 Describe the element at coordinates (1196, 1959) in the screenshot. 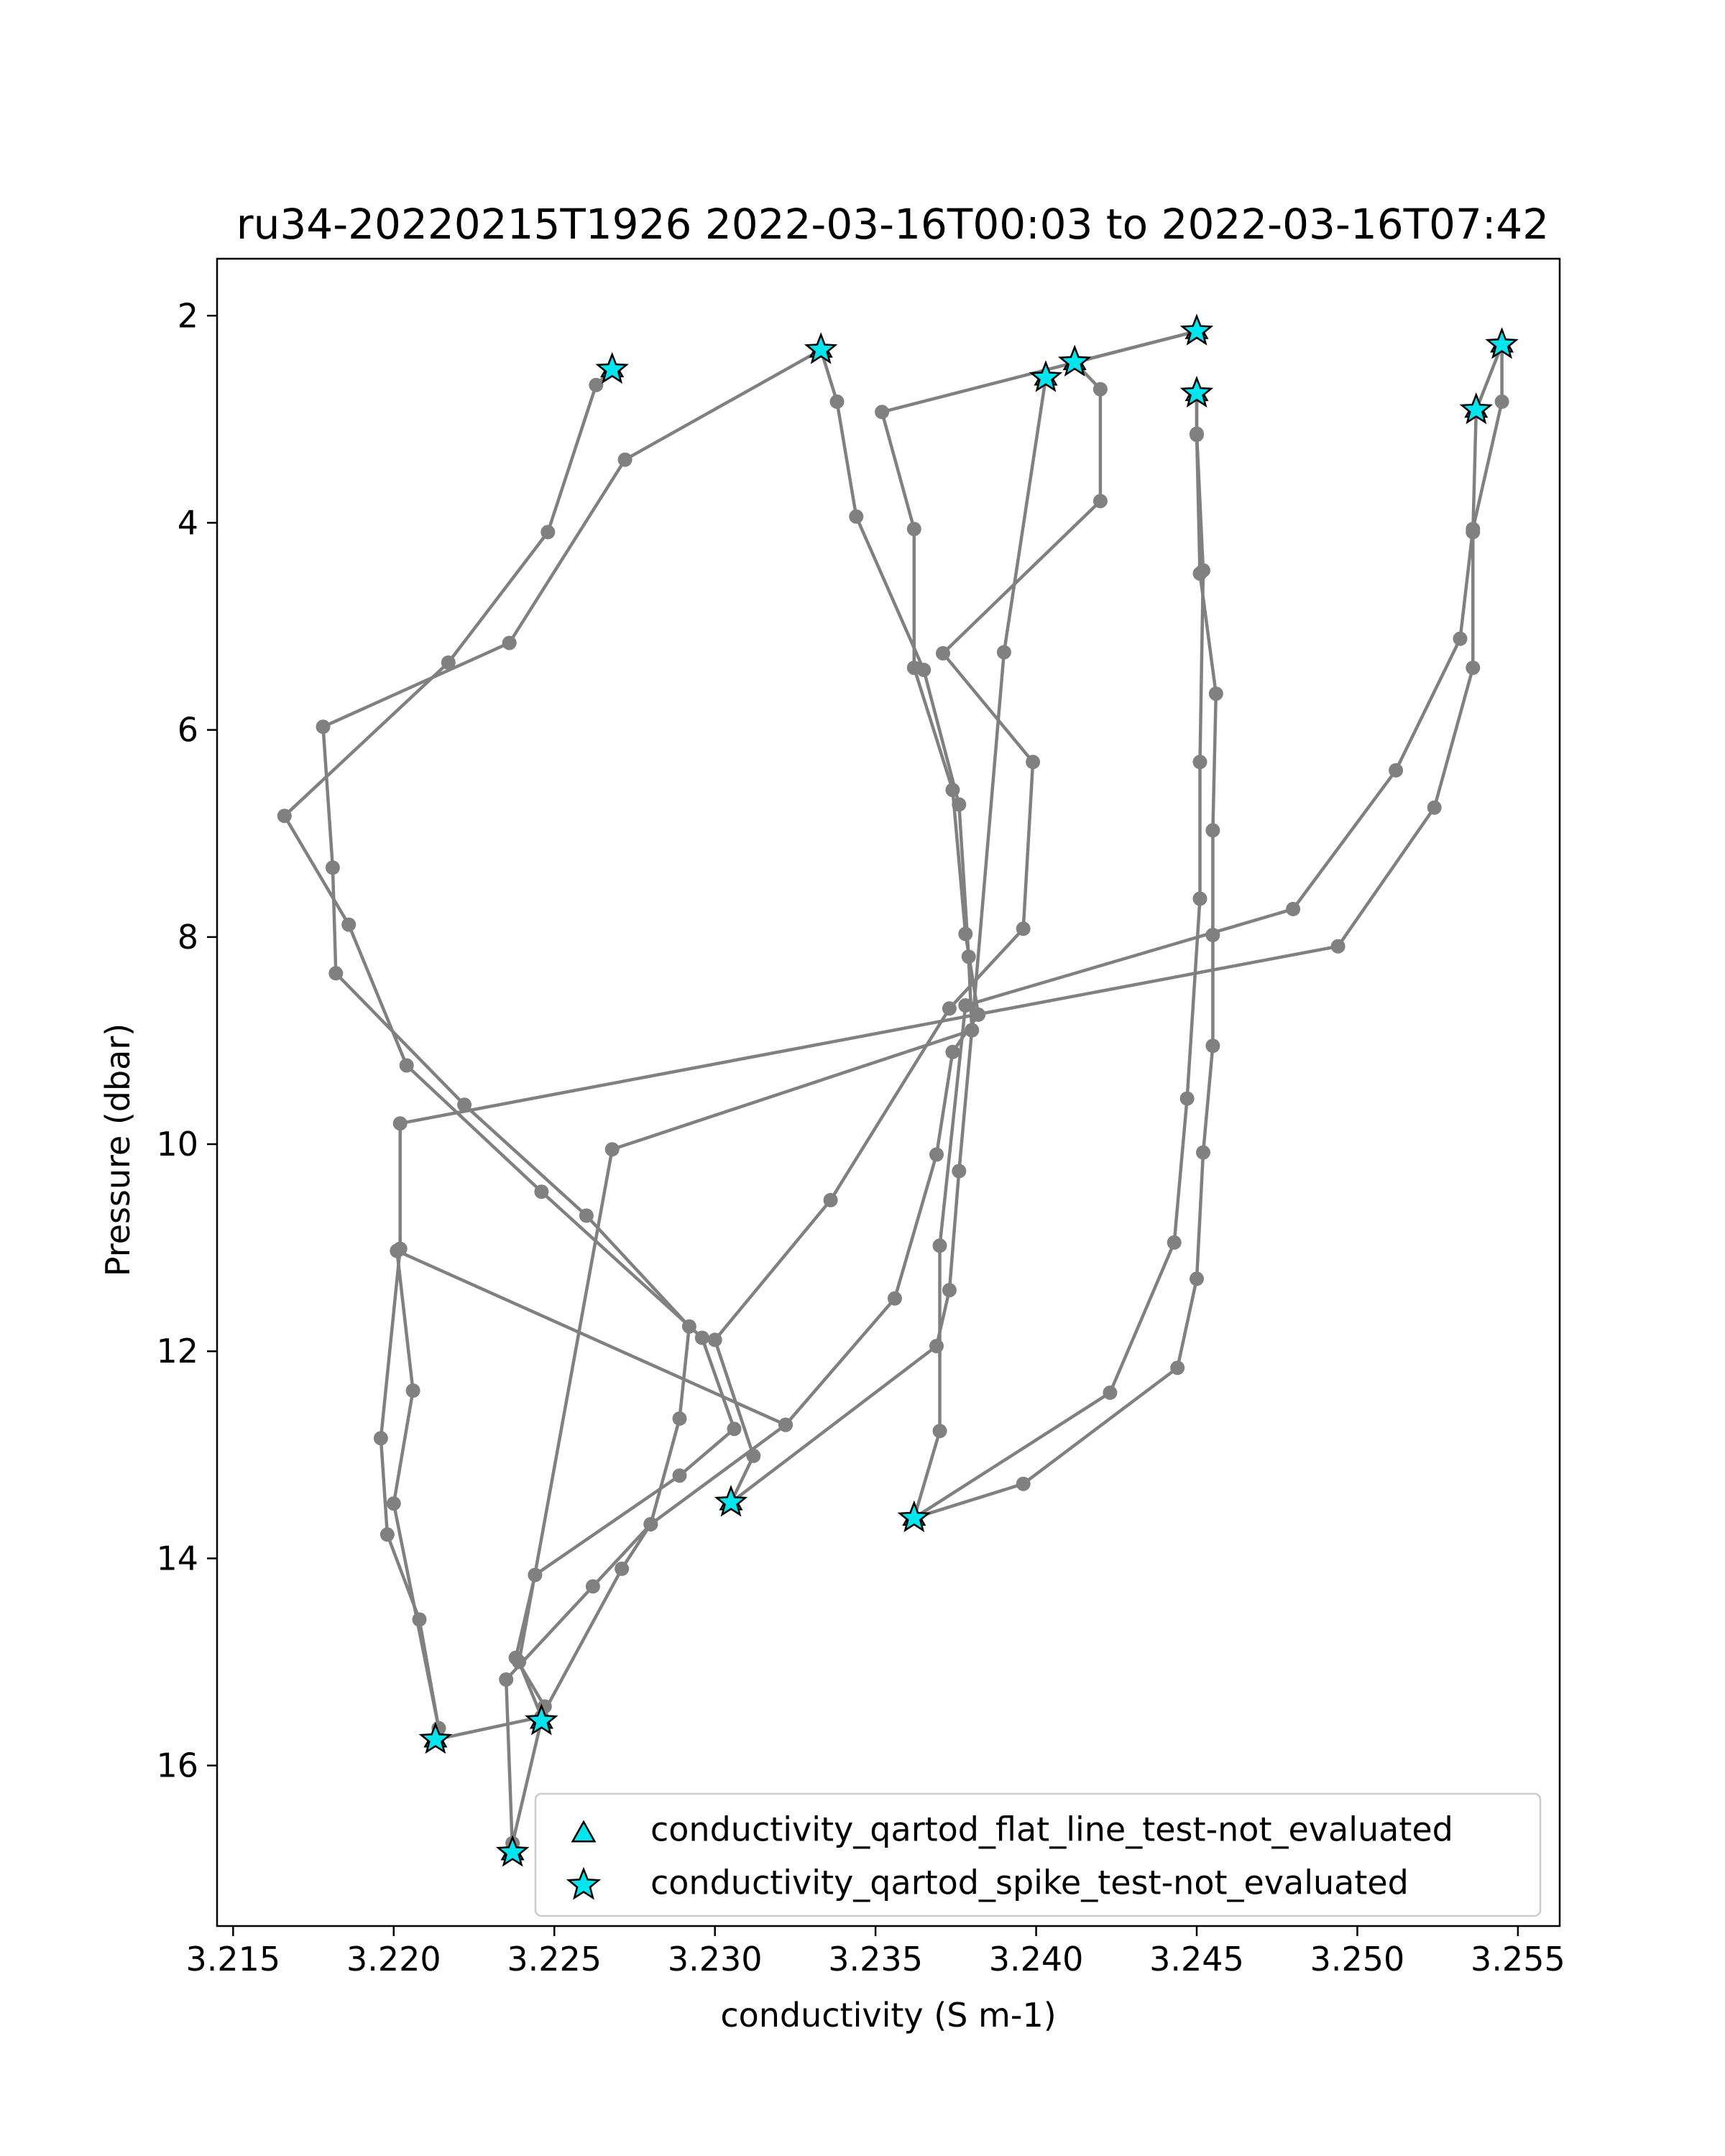

I see `x-tick-label-6: 3.245` at that location.